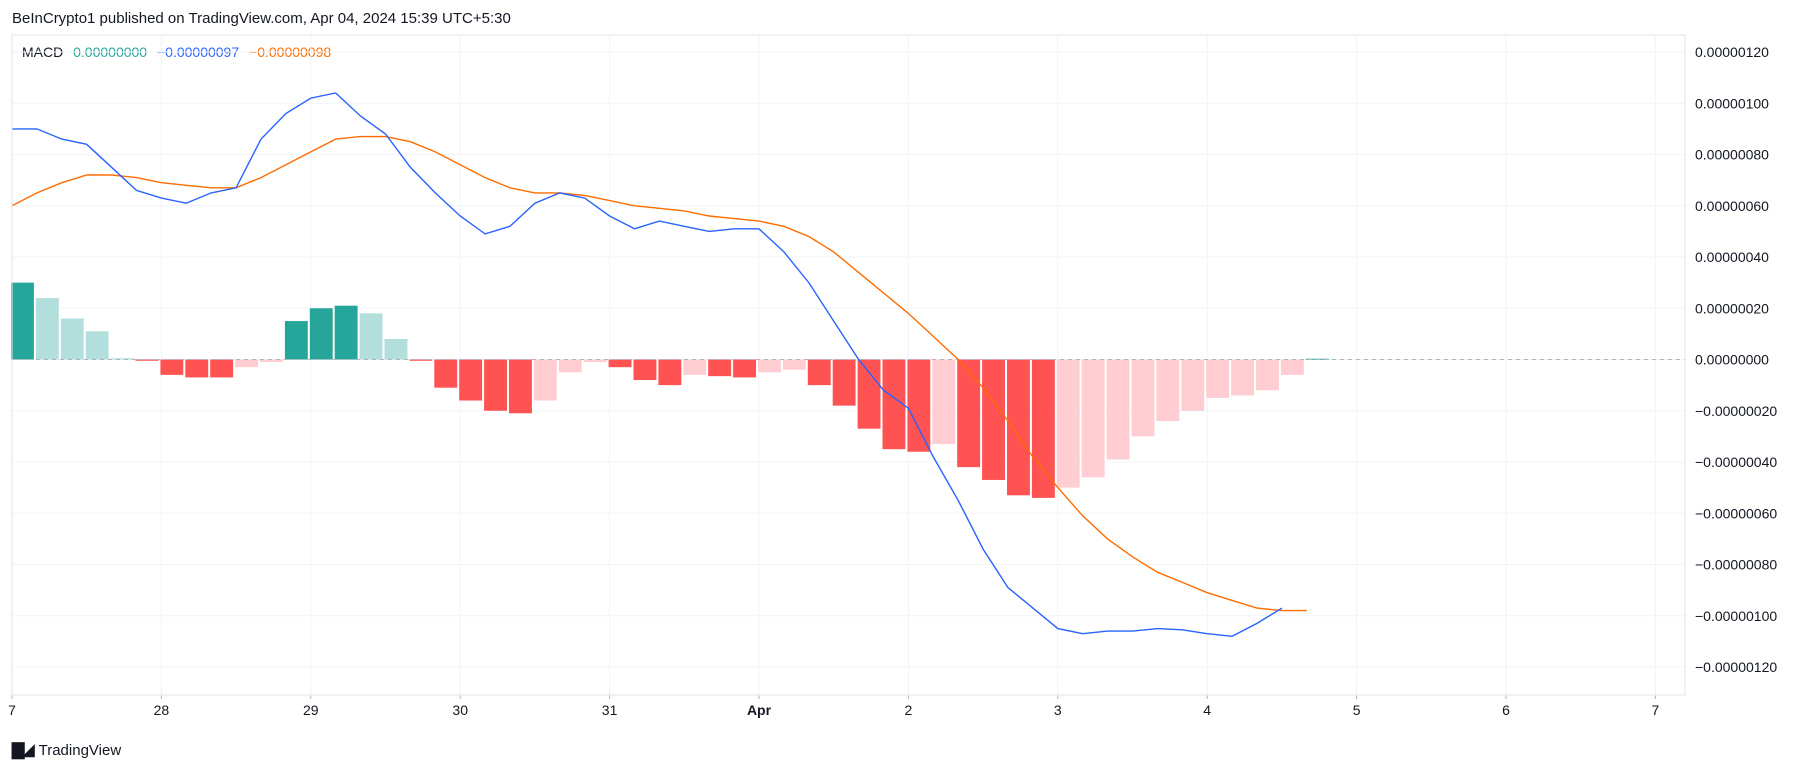  I want to click on x-tick-label: 3, so click(1058, 710).